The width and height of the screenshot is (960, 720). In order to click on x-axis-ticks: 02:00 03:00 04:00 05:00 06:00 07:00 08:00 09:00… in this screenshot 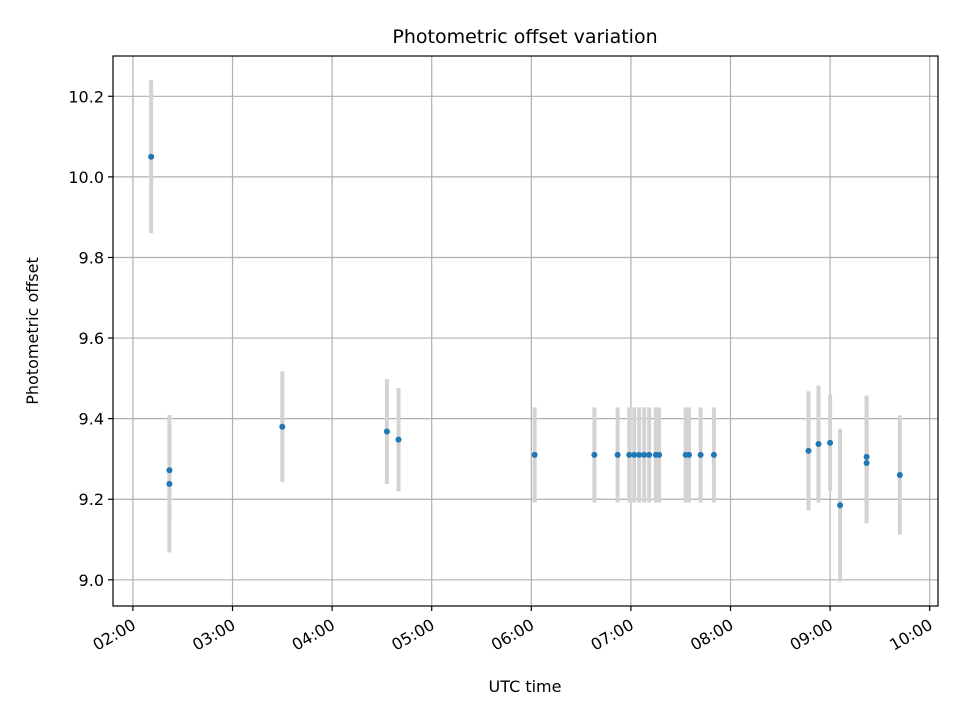, I will do `click(512, 630)`.